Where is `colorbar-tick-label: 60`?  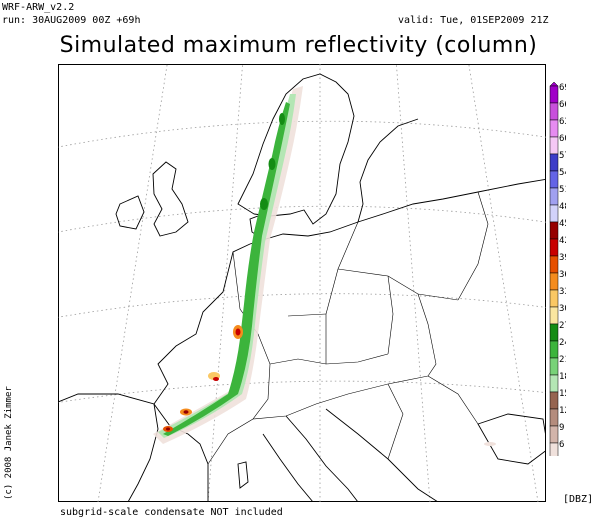 colorbar-tick-label: 60 is located at coordinates (562, 139).